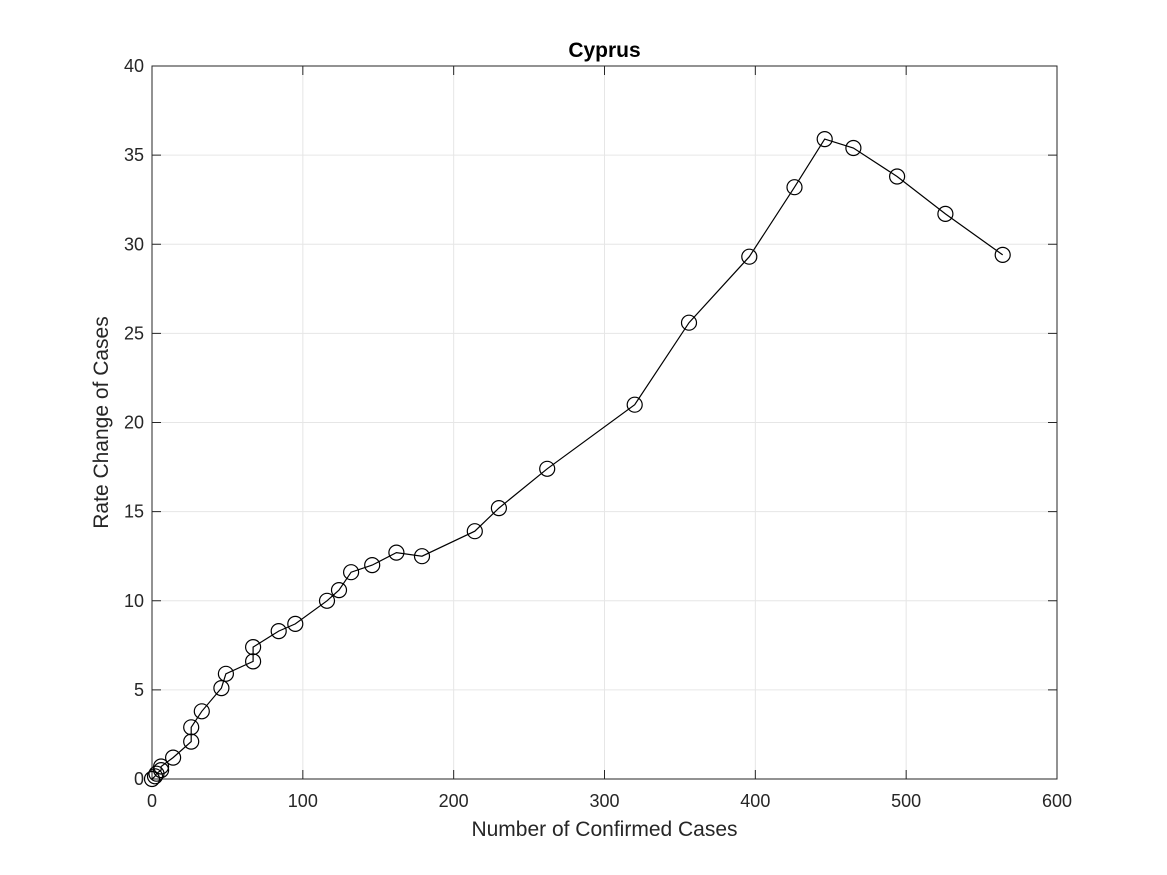 The width and height of the screenshot is (1167, 875). What do you see at coordinates (139, 779) in the screenshot?
I see `y-tick-label: 0` at bounding box center [139, 779].